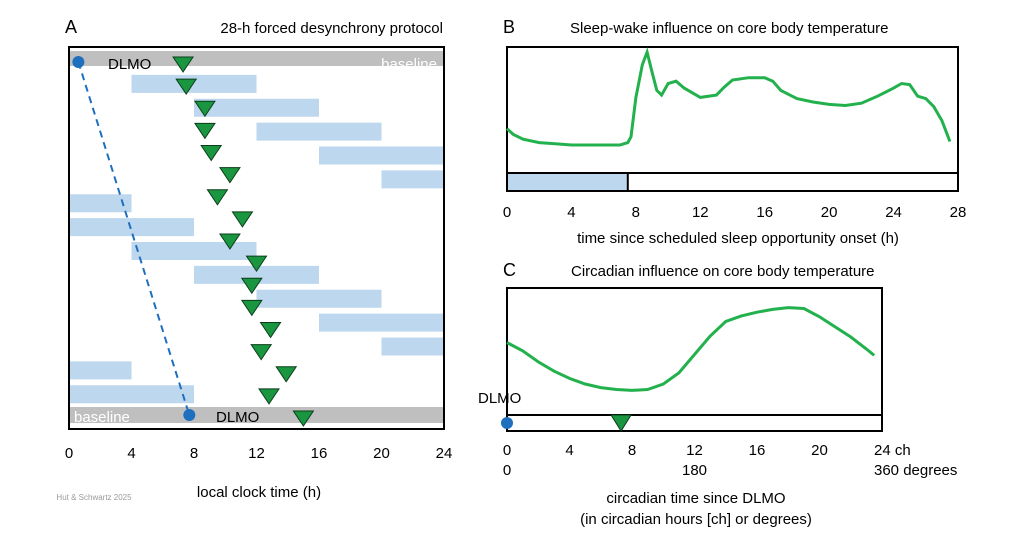 The width and height of the screenshot is (1024, 541). I want to click on x-end-degrees-label: 360 degrees, so click(915, 470).